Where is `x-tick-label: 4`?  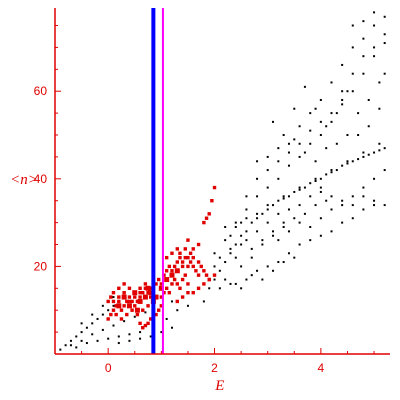
x-tick-label: 4 is located at coordinates (321, 368).